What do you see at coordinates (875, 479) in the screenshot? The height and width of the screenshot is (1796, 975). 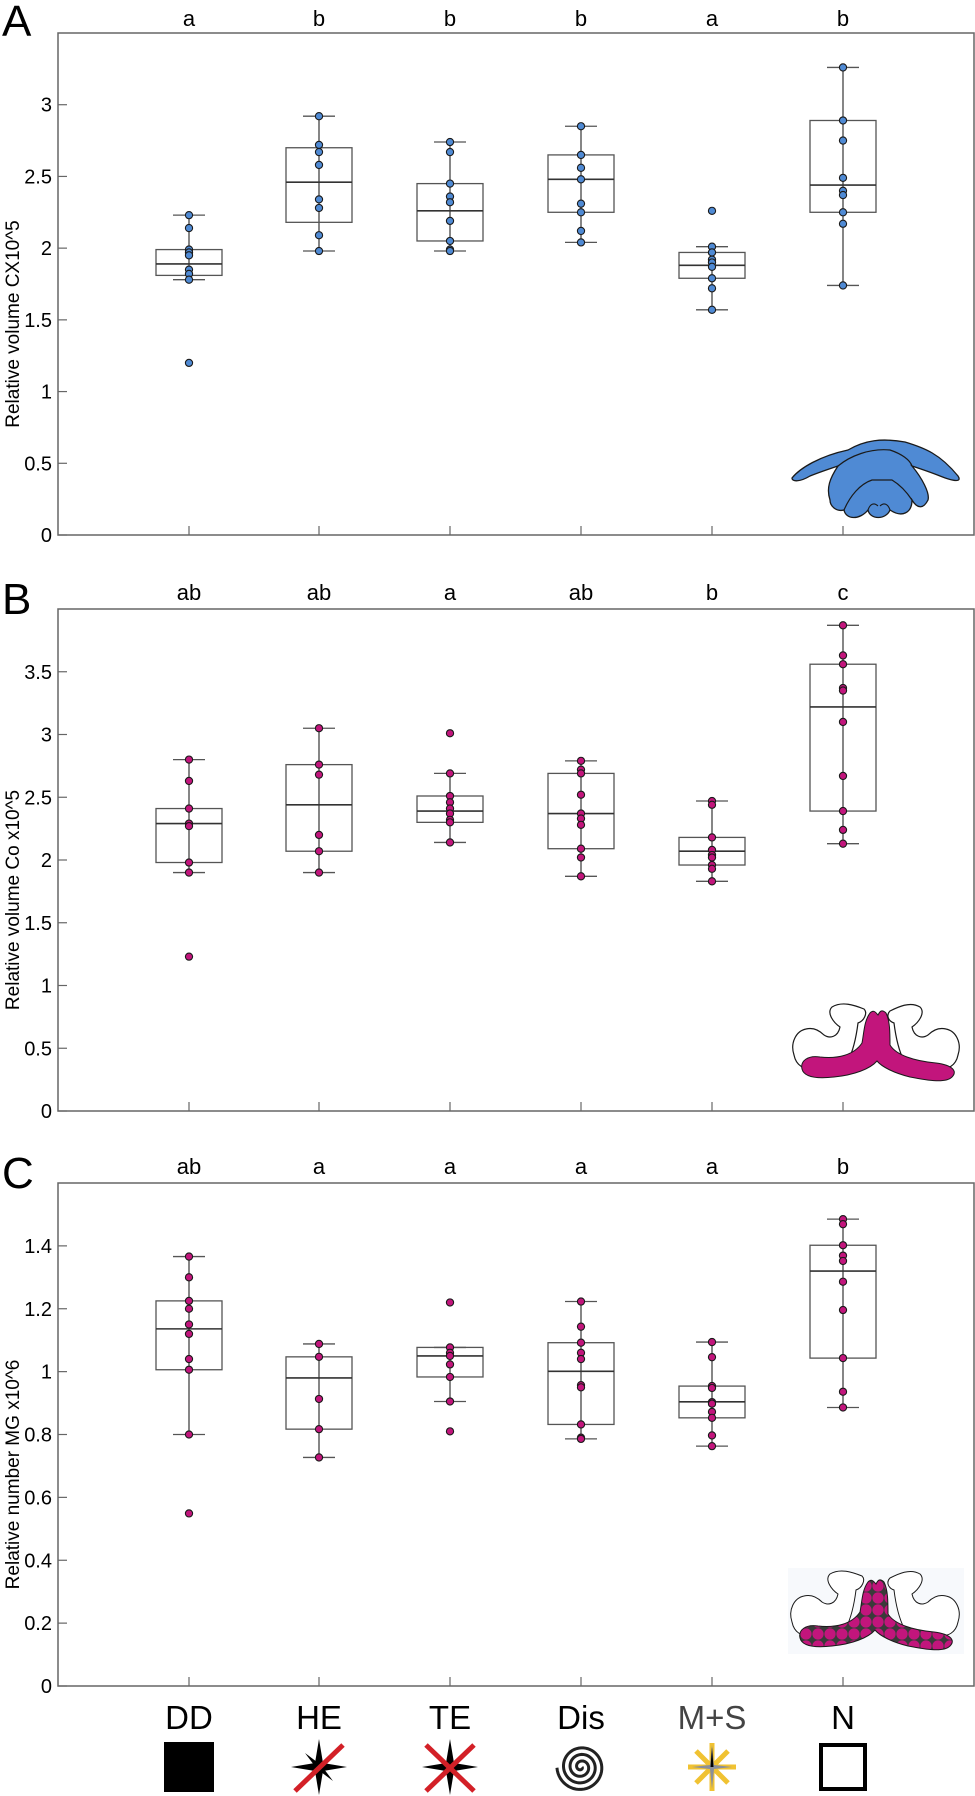 I see `blue-brain-cx-icon` at bounding box center [875, 479].